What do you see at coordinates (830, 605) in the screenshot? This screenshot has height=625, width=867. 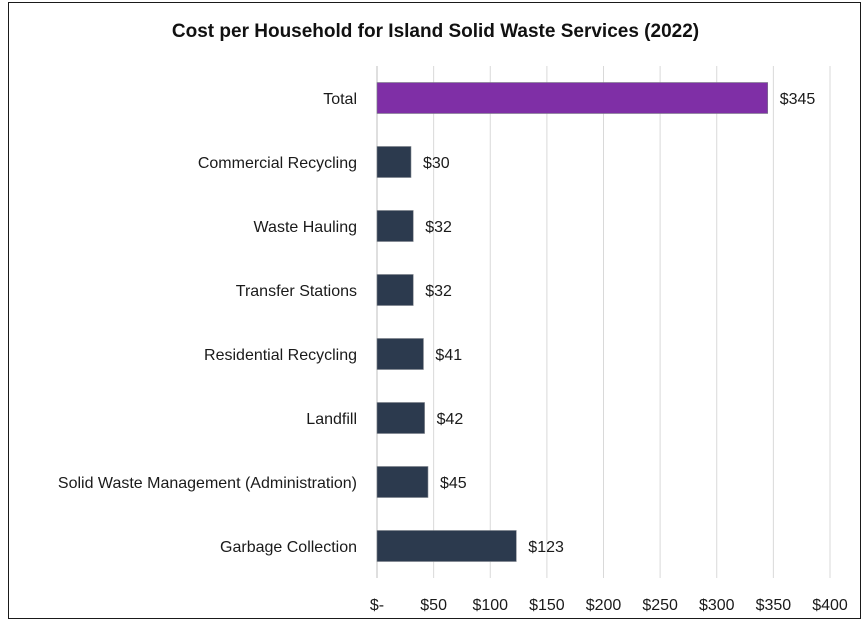 I see `x-tick-label: $400` at bounding box center [830, 605].